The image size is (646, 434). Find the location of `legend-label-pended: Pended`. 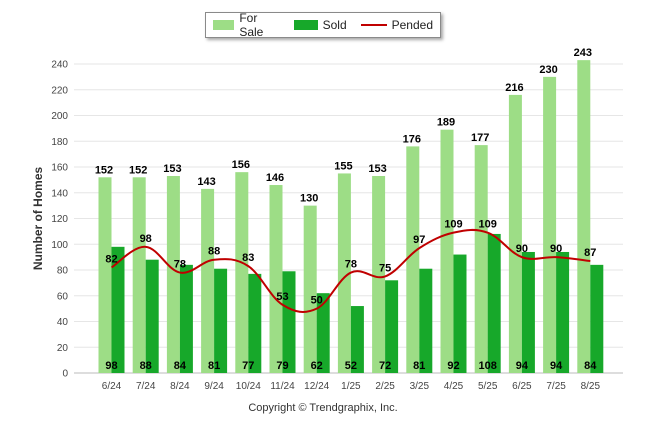

legend-label-pended: Pended is located at coordinates (412, 25).